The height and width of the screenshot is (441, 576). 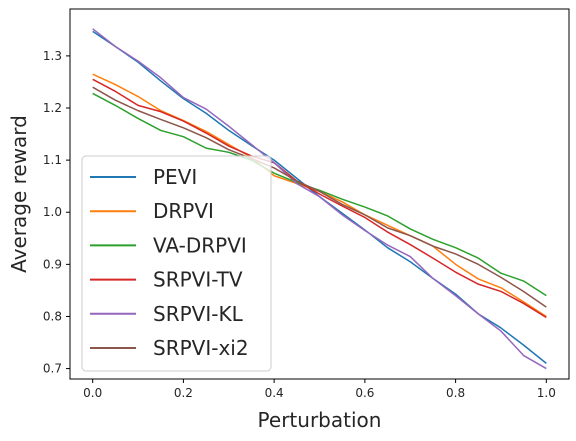 What do you see at coordinates (52, 108) in the screenshot?
I see `y-tick-label: 1.2` at bounding box center [52, 108].